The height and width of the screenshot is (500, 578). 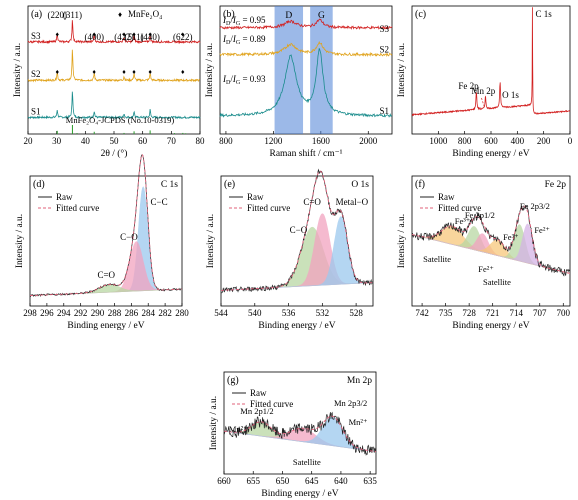 What do you see at coordinates (491, 141) in the screenshot?
I see `x-tick-label: 600` at bounding box center [491, 141].